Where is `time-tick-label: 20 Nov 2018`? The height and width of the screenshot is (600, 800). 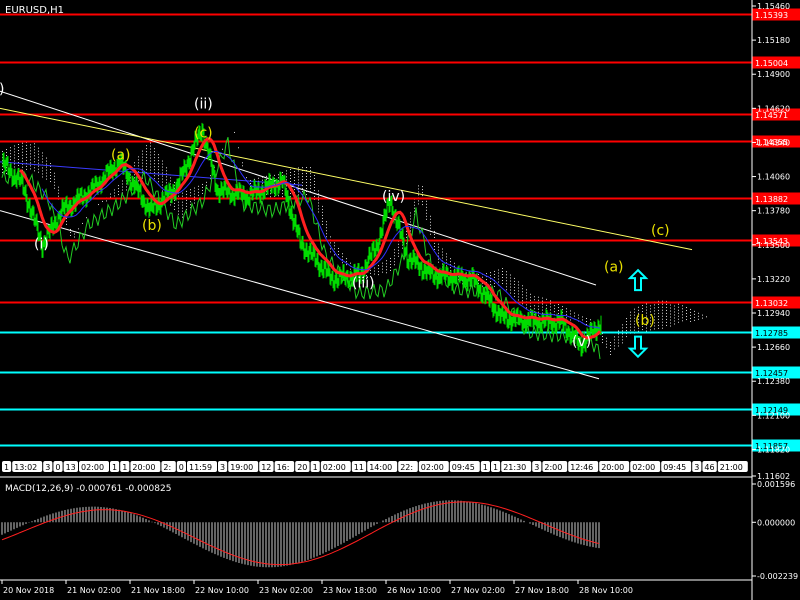
time-tick-label: 20 Nov 2018 is located at coordinates (28, 590).